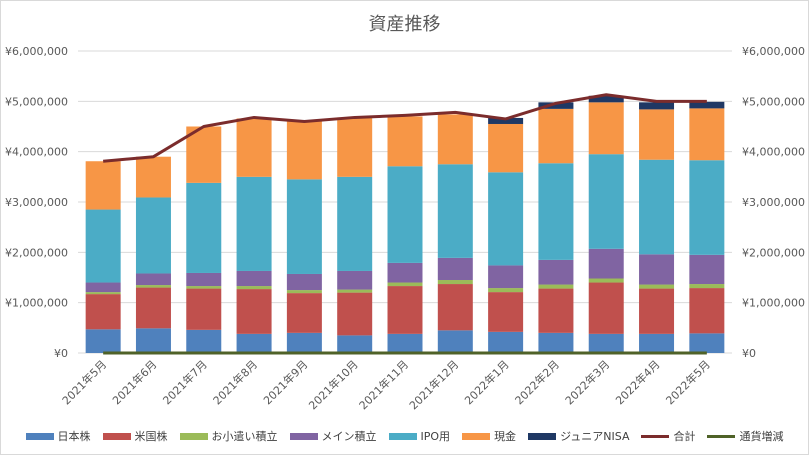  I want to click on y-tick-label-left: ¥6,000,000, so click(36, 51).